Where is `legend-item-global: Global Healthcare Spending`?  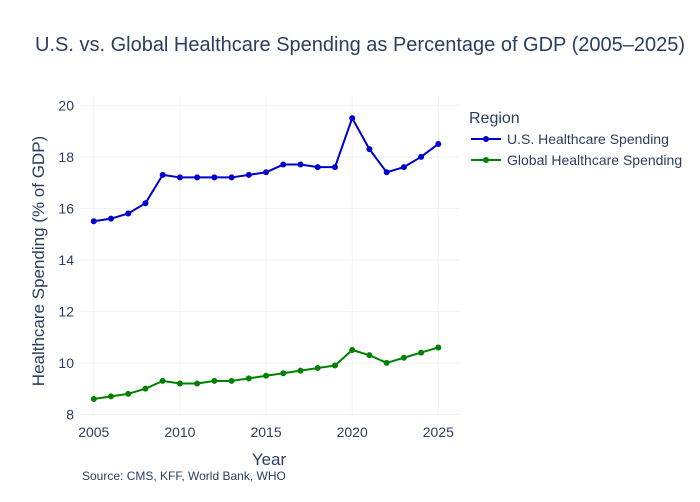
legend-item-global: Global Healthcare Spending is located at coordinates (576, 160).